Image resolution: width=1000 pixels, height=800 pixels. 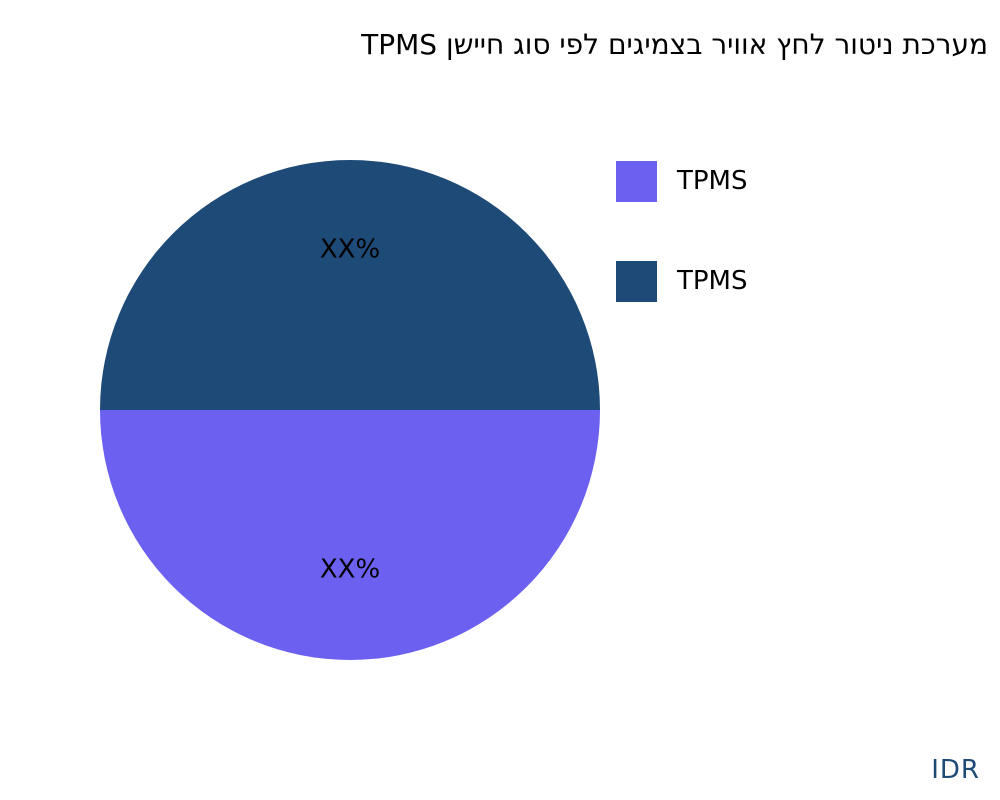 What do you see at coordinates (350, 250) in the screenshot?
I see `pie-slice-label-2: XX%` at bounding box center [350, 250].